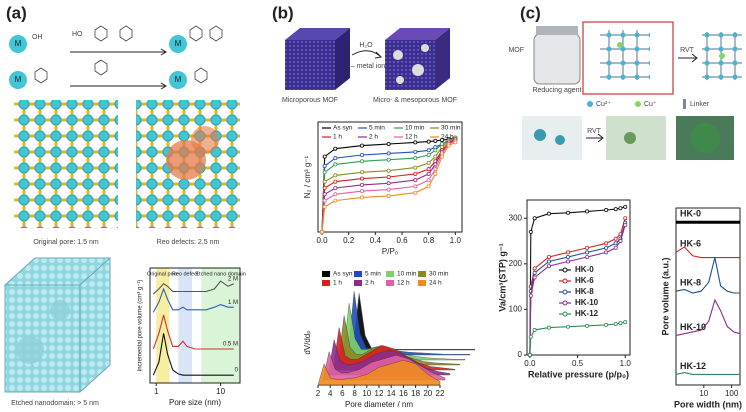 Image resolution: width=746 pixels, height=412 pixels. I want to click on legend-label: 12 h, so click(403, 283).